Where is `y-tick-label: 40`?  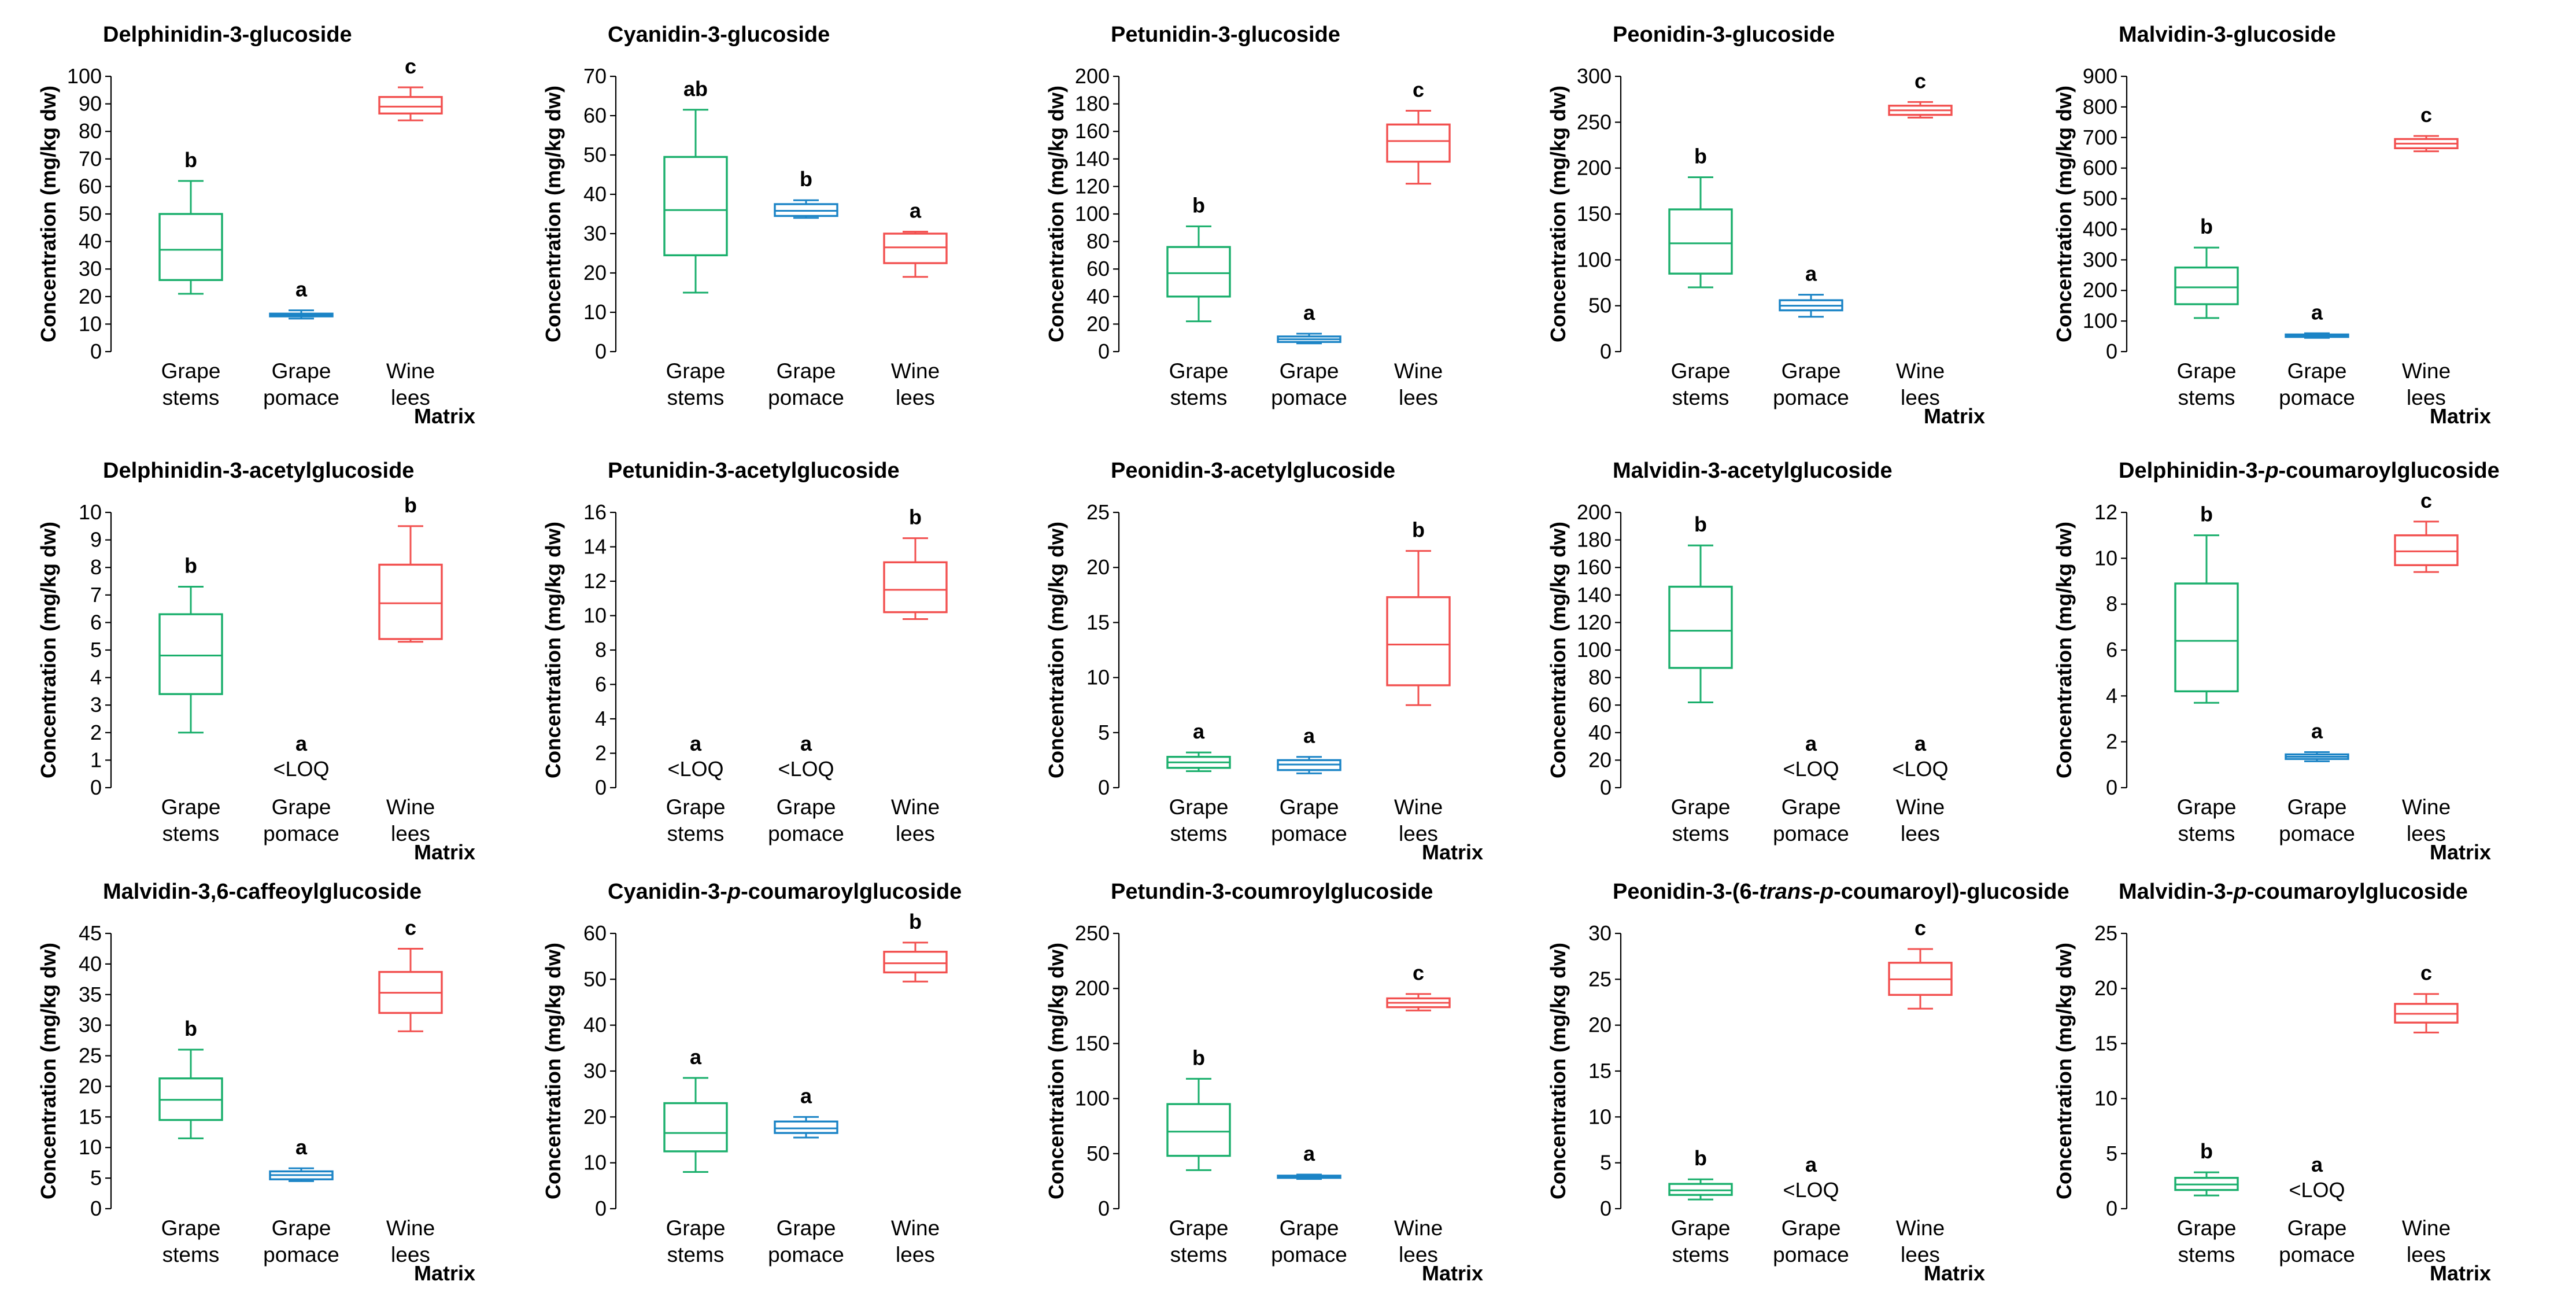 y-tick-label: 40 is located at coordinates (1098, 297).